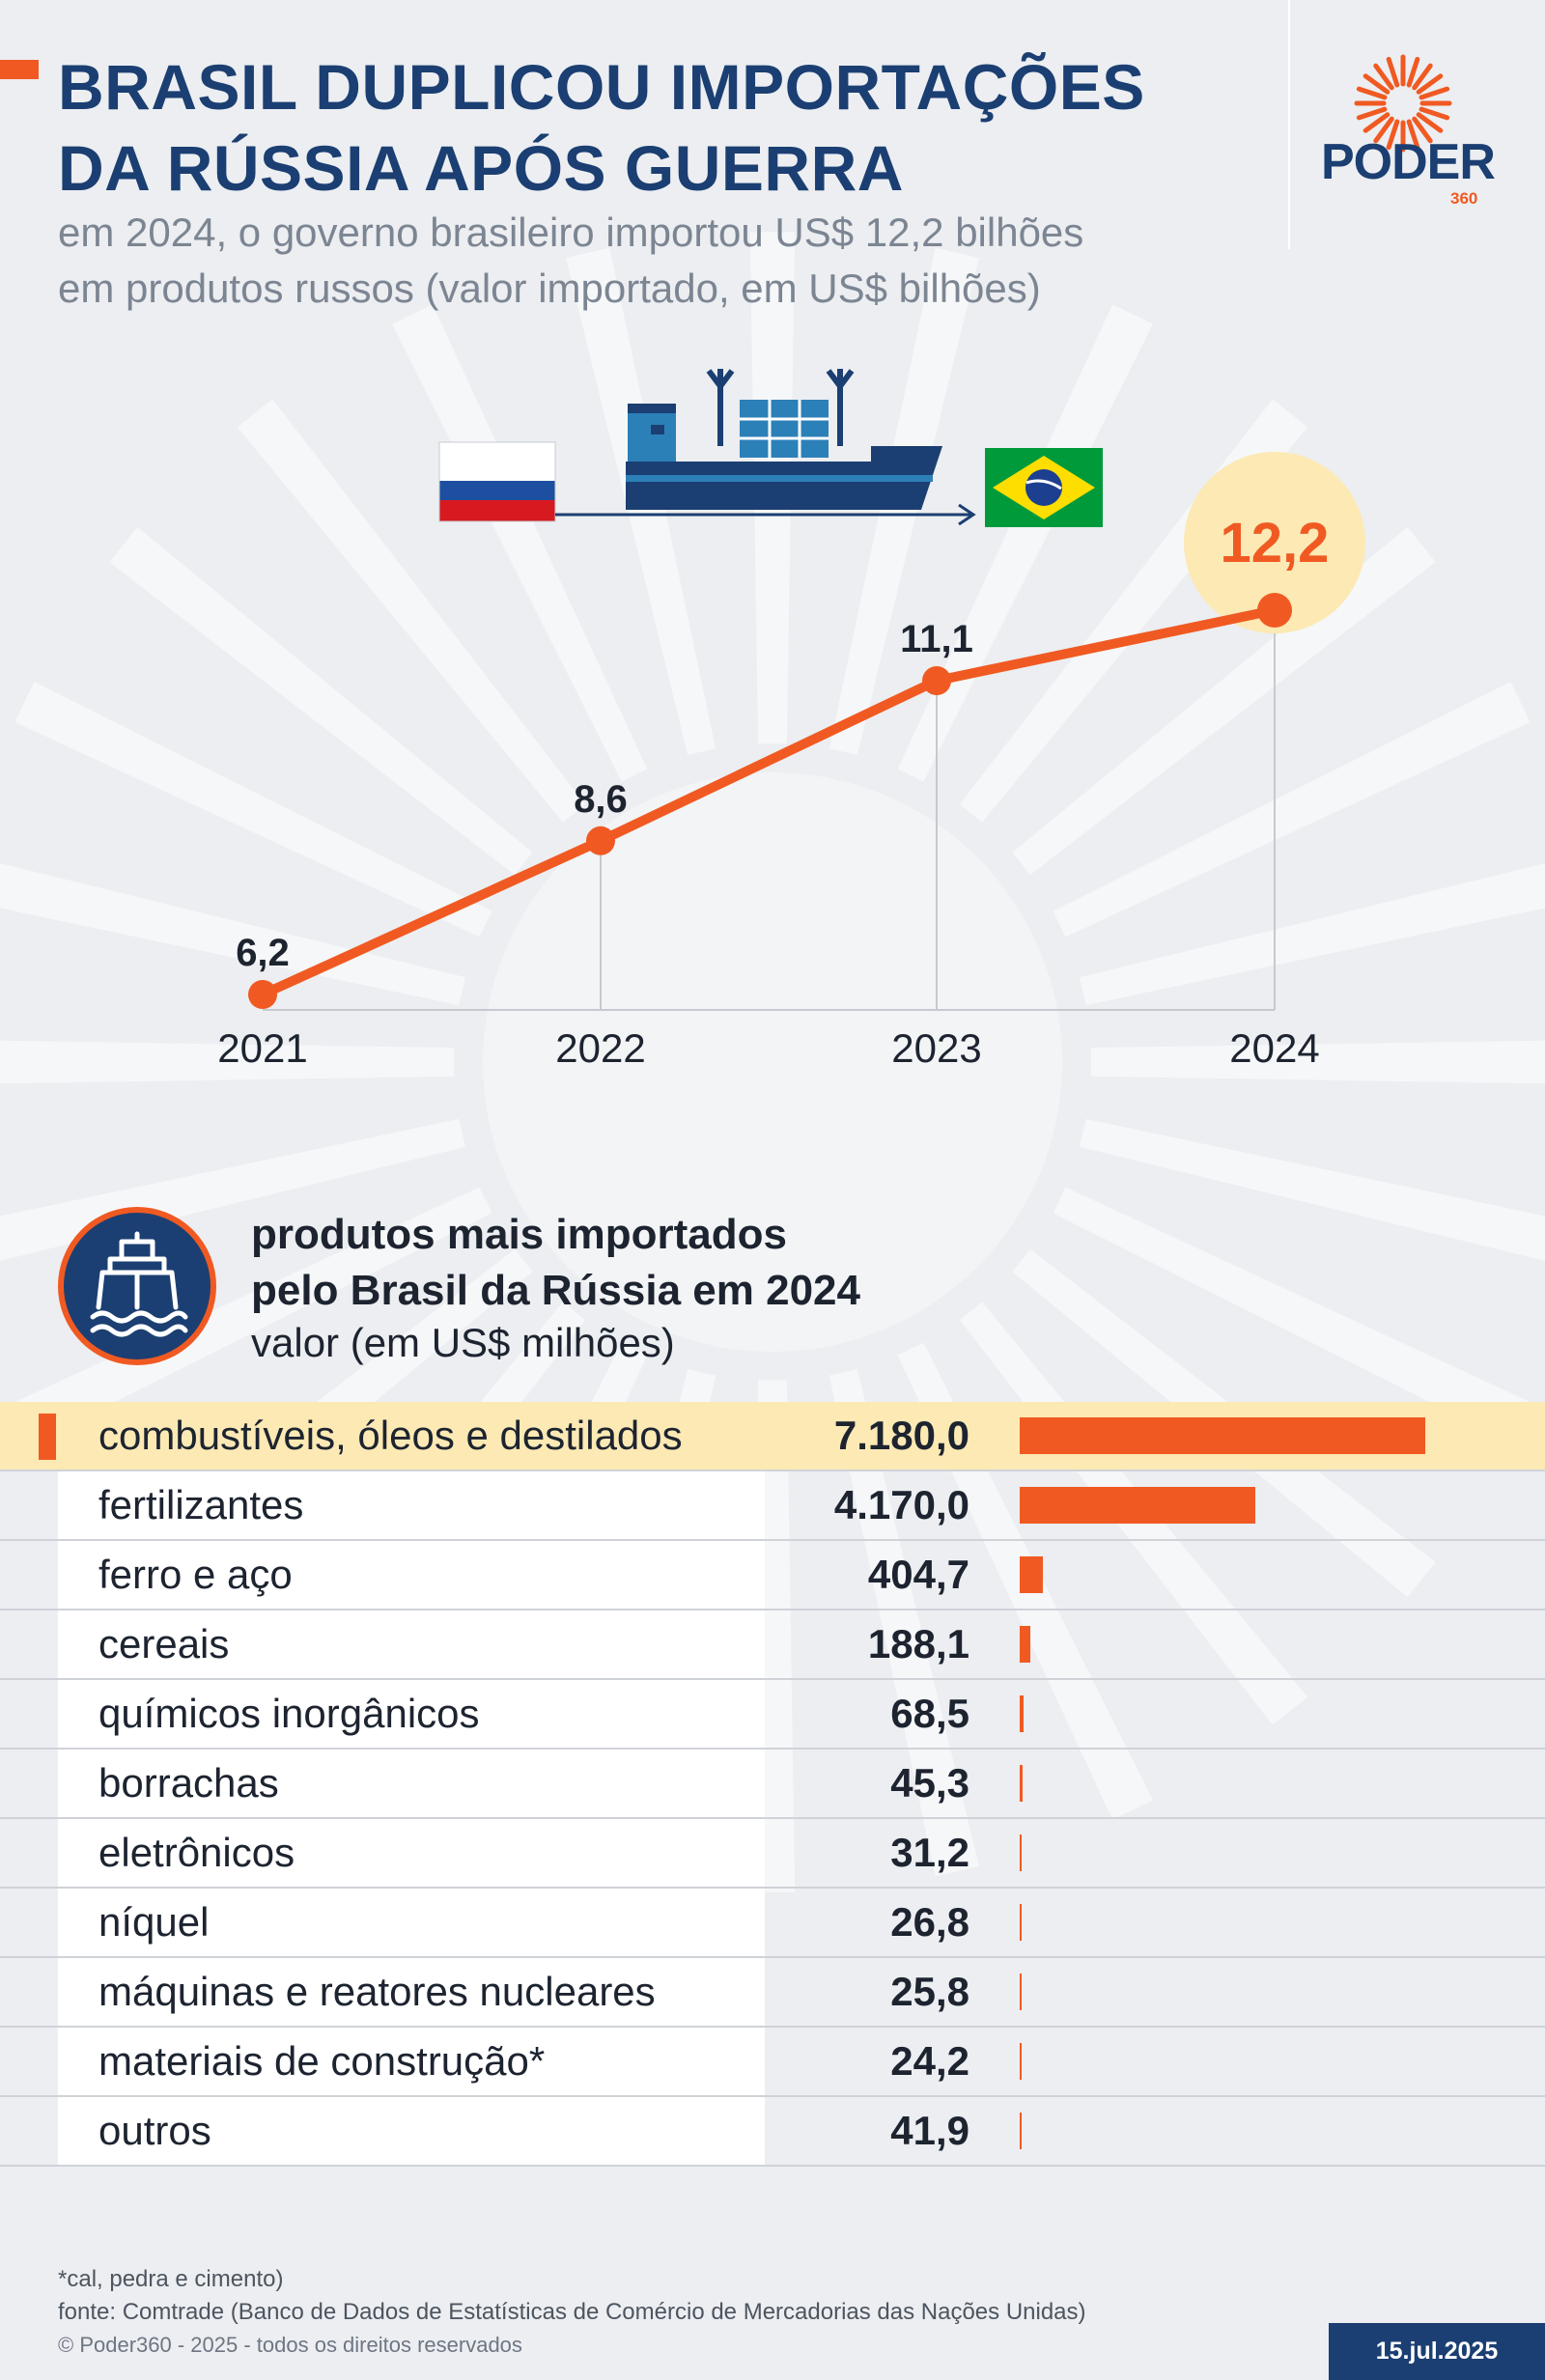  I want to click on category-label: eletrônicos, so click(196, 1853).